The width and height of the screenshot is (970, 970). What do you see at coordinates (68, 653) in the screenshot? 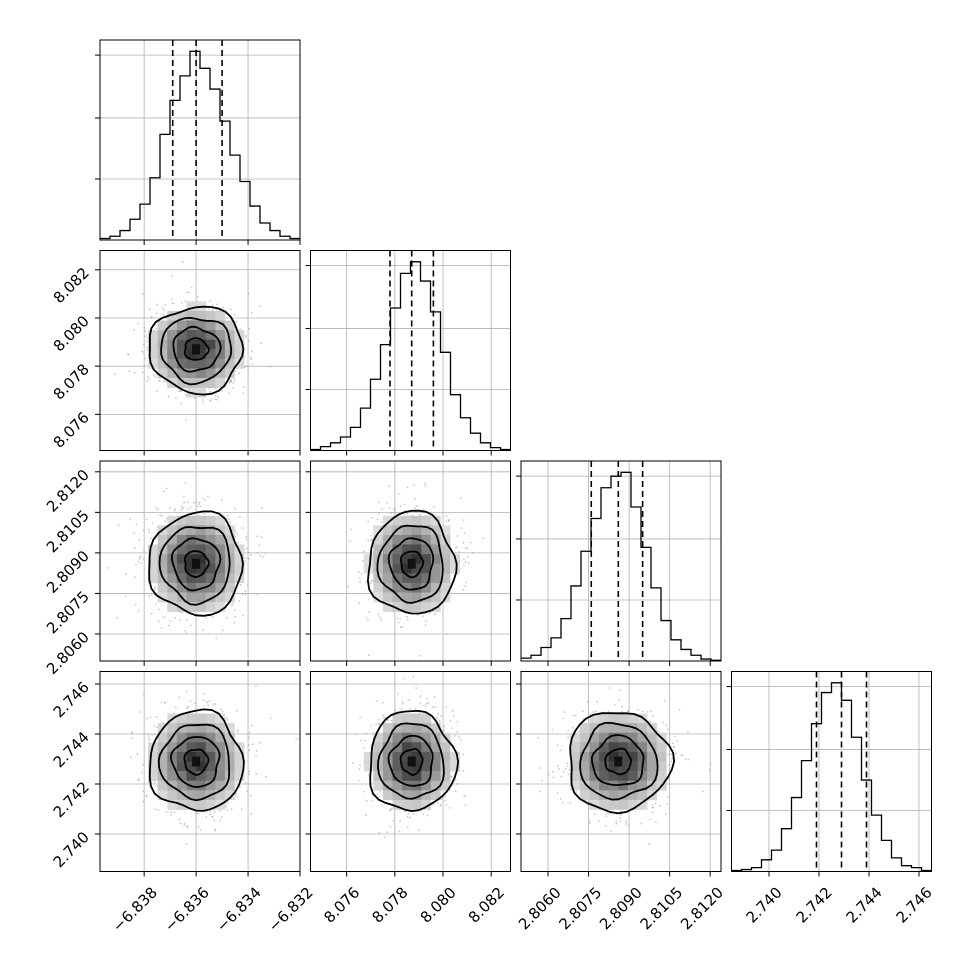
I see `y-tick-label-p2: 2.8060` at bounding box center [68, 653].